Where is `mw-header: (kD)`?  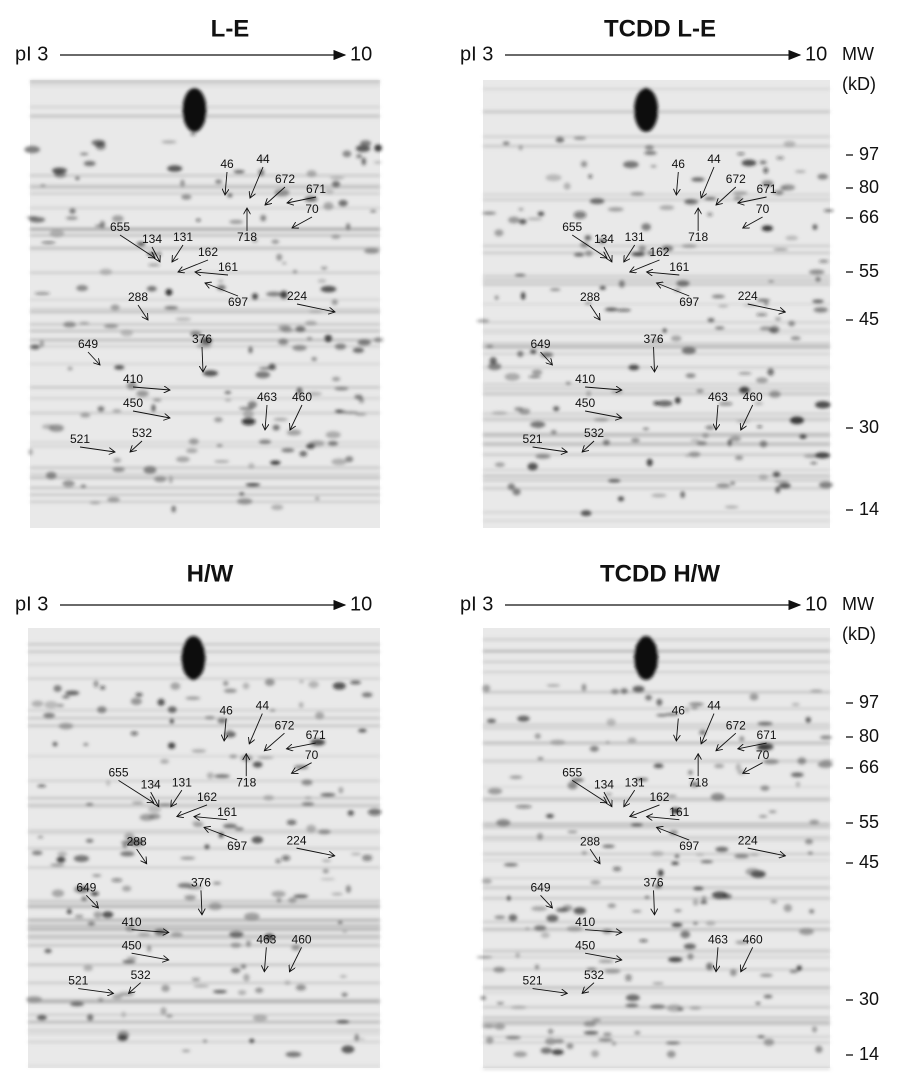 mw-header: (kD) is located at coordinates (859, 634).